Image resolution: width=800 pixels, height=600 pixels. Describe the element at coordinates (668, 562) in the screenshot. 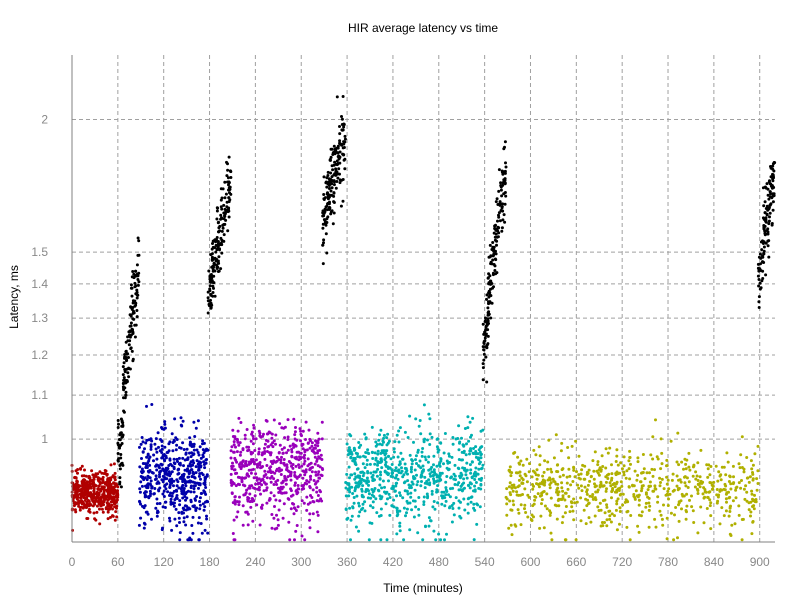

I see `x-tick-label: 780` at that location.